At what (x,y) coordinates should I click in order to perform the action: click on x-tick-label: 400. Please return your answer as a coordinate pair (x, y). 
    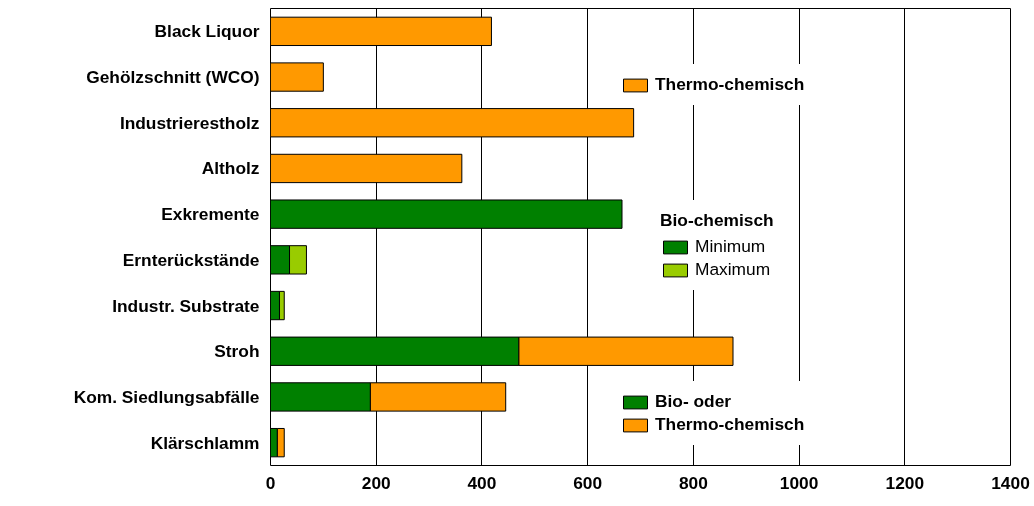
    Looking at the image, I should click on (482, 482).